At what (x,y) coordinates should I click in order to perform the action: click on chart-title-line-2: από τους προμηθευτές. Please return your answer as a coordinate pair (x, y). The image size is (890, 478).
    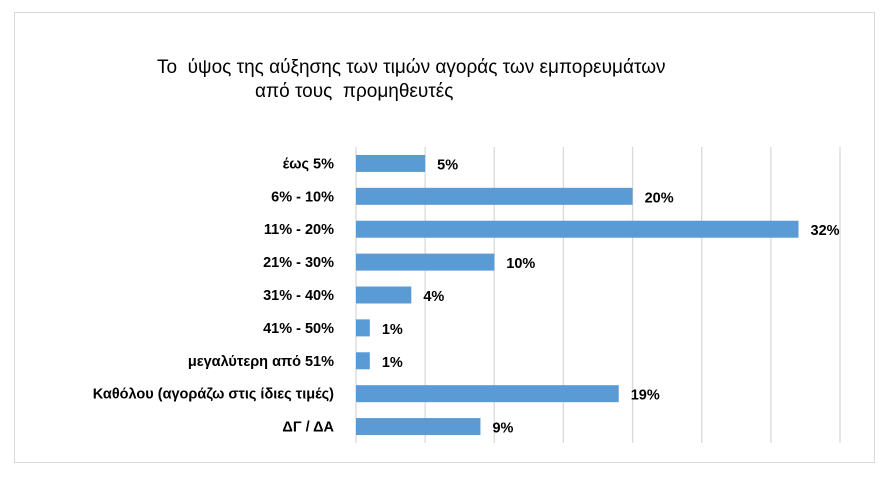
    Looking at the image, I should click on (354, 91).